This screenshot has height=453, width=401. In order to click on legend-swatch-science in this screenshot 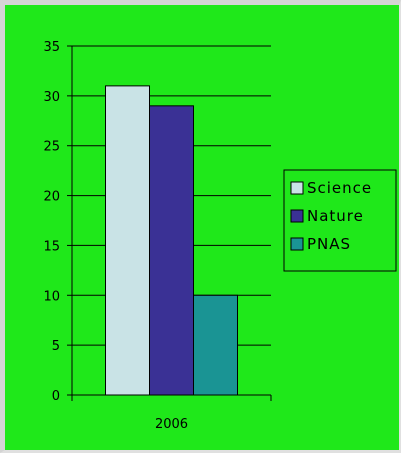, I will do `click(297, 188)`.